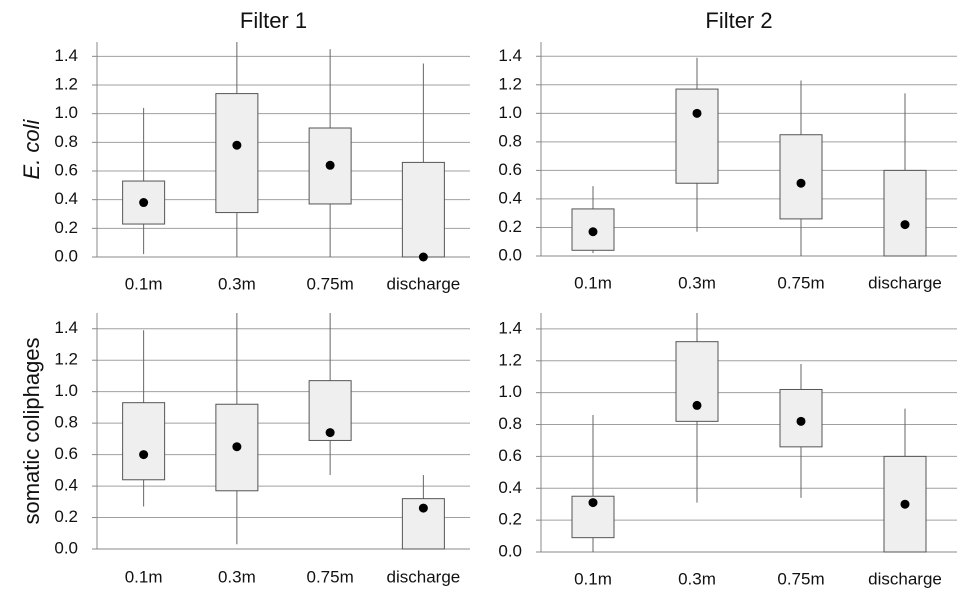  I want to click on panel-title: Filter 1, so click(273, 20).